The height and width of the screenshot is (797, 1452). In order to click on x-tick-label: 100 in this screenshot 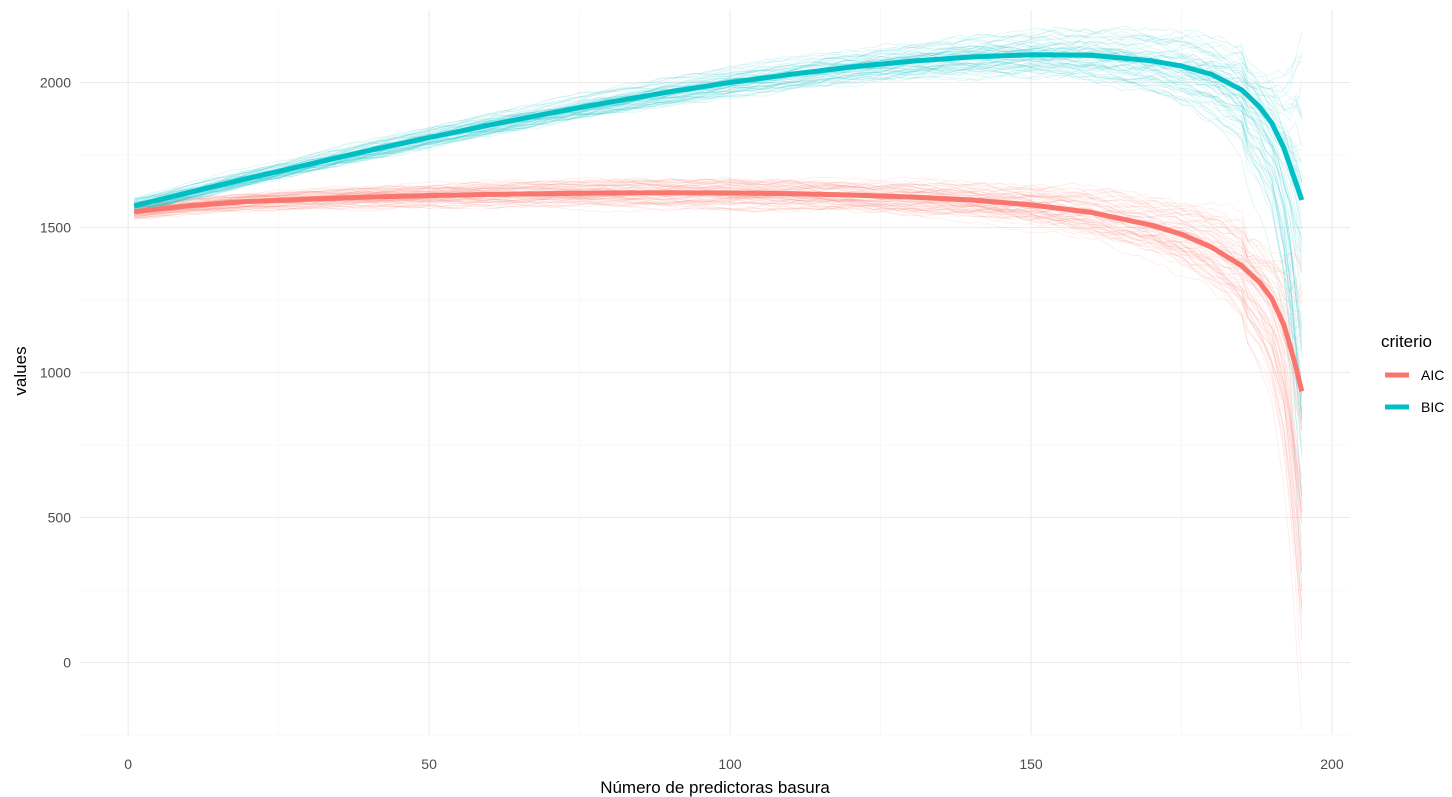, I will do `click(730, 764)`.